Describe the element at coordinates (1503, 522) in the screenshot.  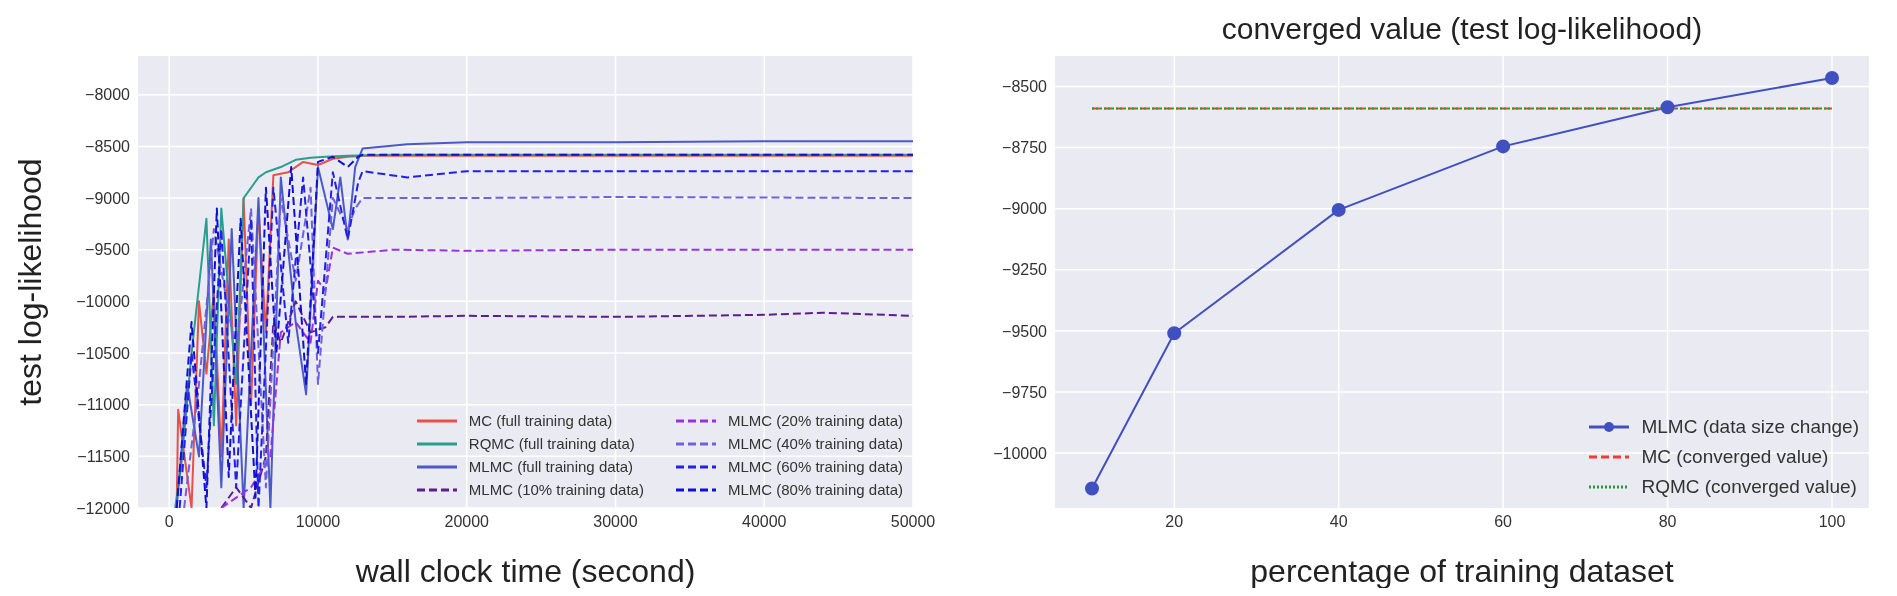
I see `x-tick-label: 60` at that location.